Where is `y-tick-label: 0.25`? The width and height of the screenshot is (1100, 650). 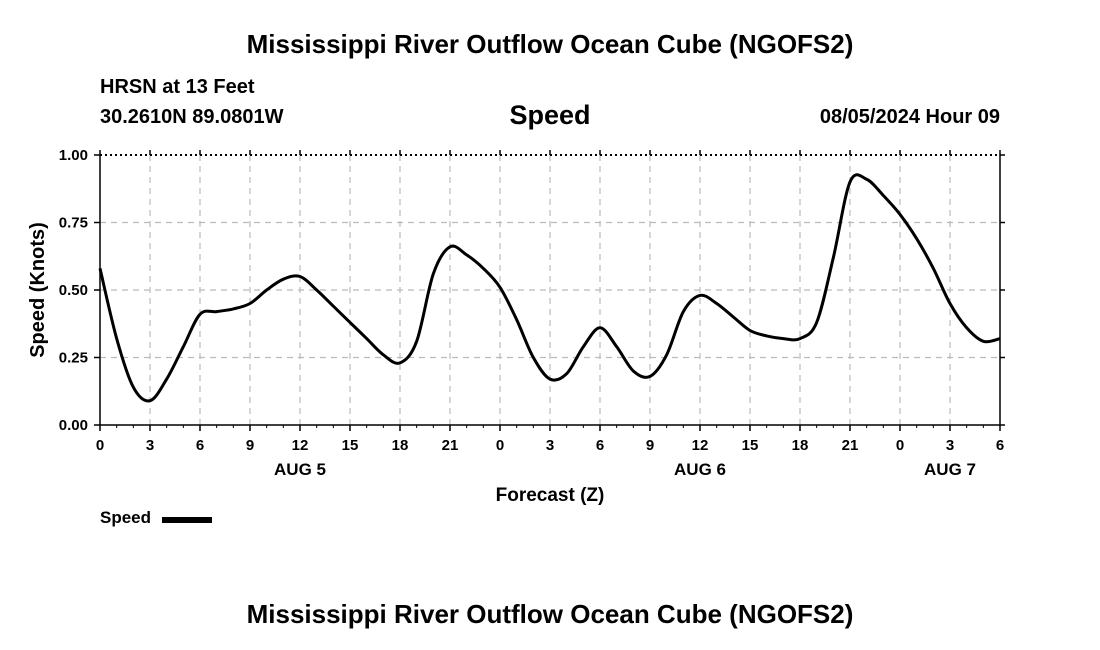
y-tick-label: 0.25 is located at coordinates (73, 358).